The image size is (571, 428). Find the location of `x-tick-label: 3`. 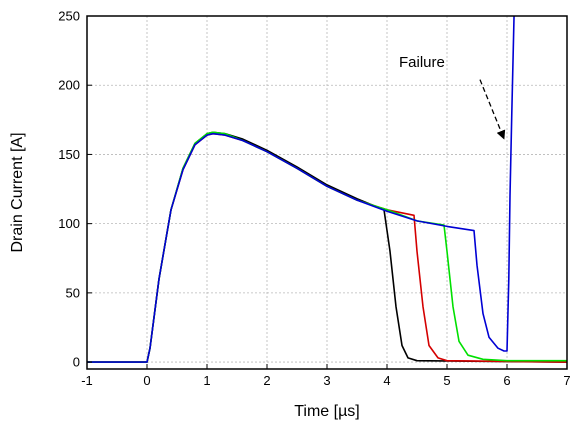

x-tick-label: 3 is located at coordinates (326, 380).